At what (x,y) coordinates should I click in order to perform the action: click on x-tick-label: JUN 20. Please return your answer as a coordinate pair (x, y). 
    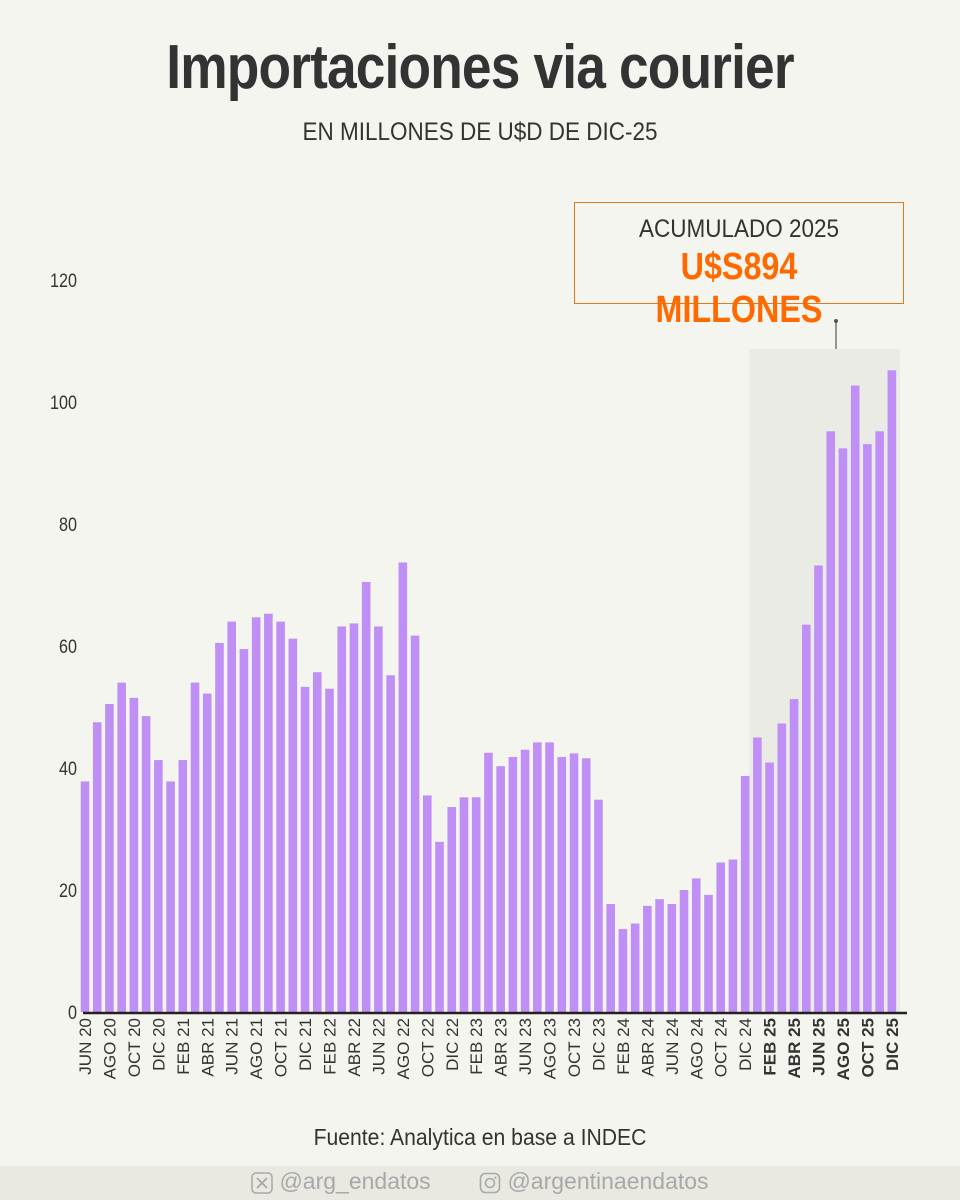
    Looking at the image, I should click on (85, 1046).